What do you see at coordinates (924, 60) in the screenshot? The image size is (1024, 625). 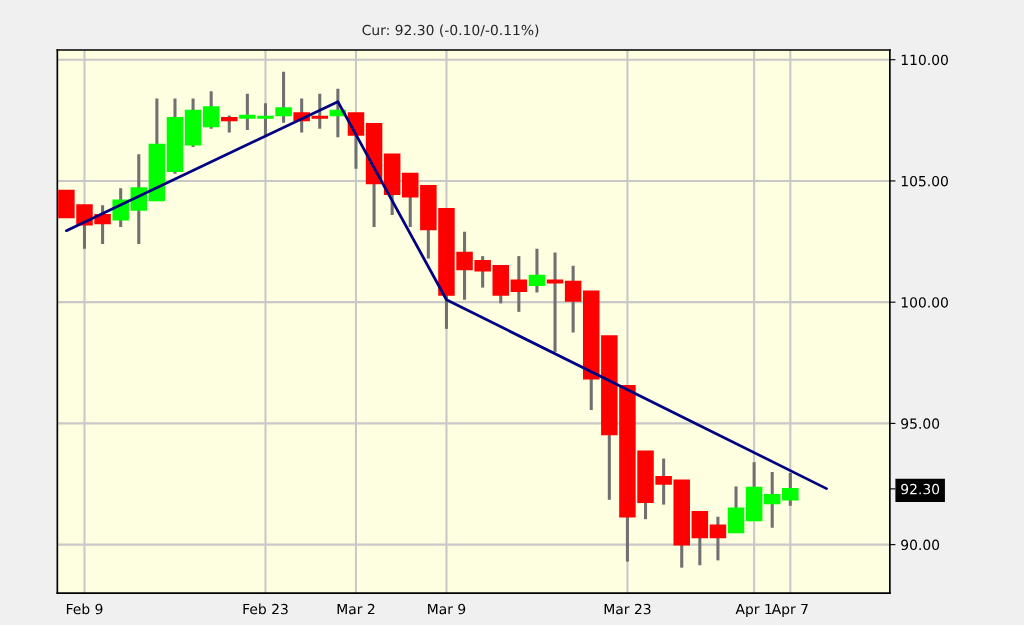 I see `y-tick-label: 110.00` at bounding box center [924, 60].